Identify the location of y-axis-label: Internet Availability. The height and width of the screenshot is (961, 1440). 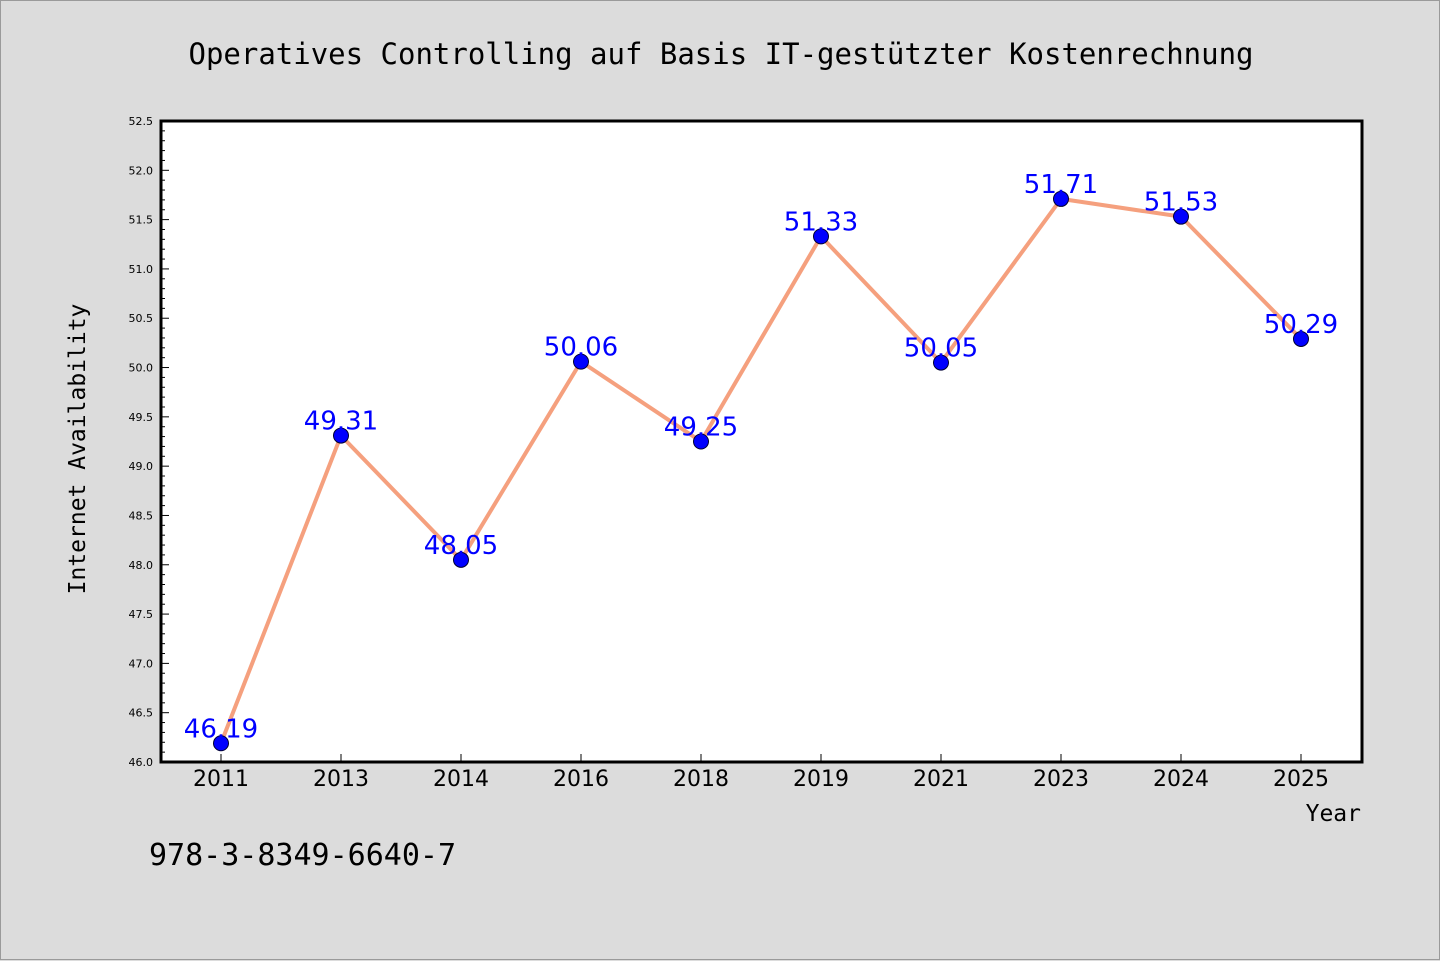
(78, 449).